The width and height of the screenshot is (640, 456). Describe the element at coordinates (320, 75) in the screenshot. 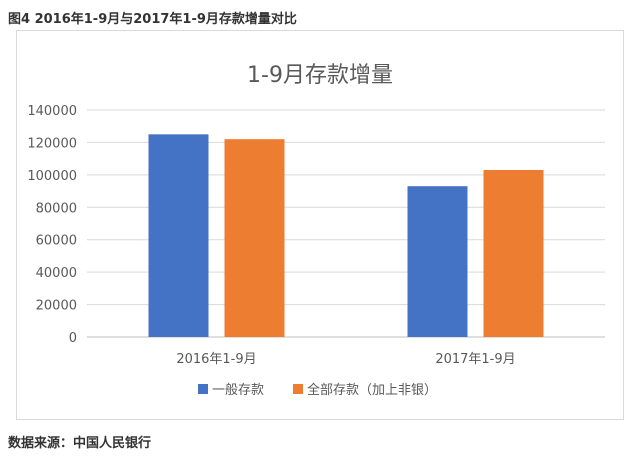

I see `chart-title: 1-9月存款增量` at that location.